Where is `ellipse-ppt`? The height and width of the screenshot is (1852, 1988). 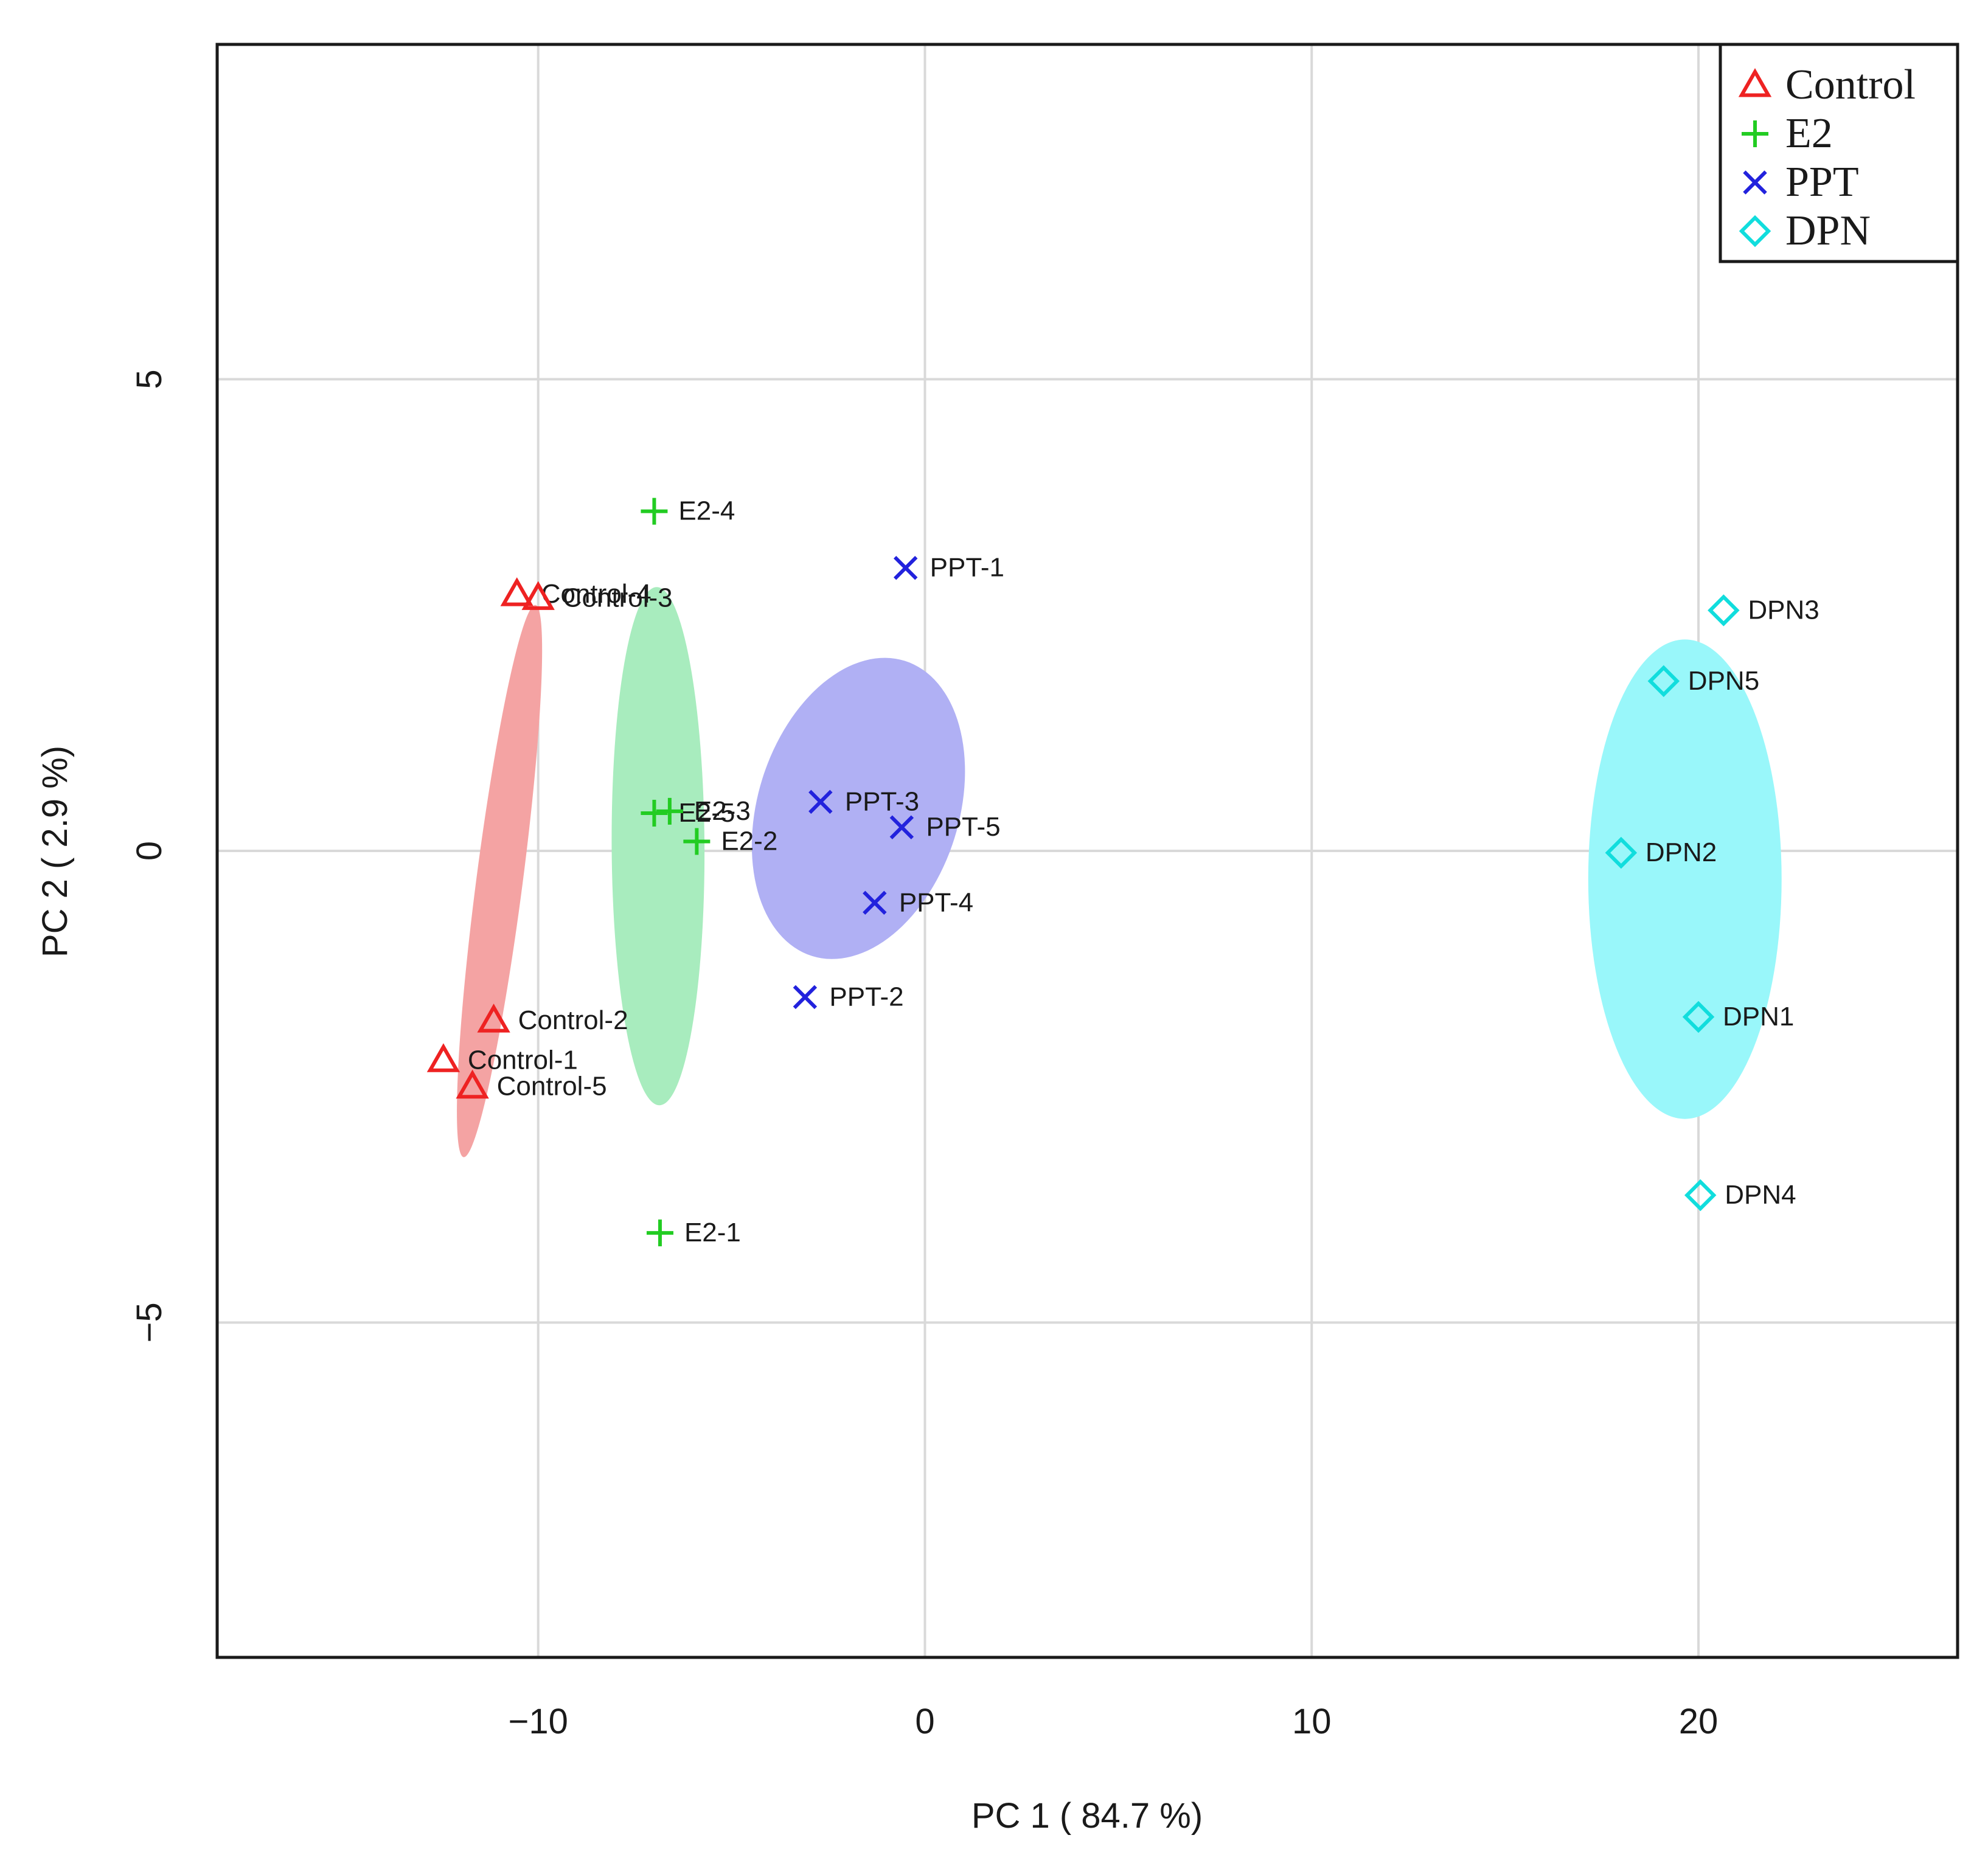 ellipse-ppt is located at coordinates (858, 808).